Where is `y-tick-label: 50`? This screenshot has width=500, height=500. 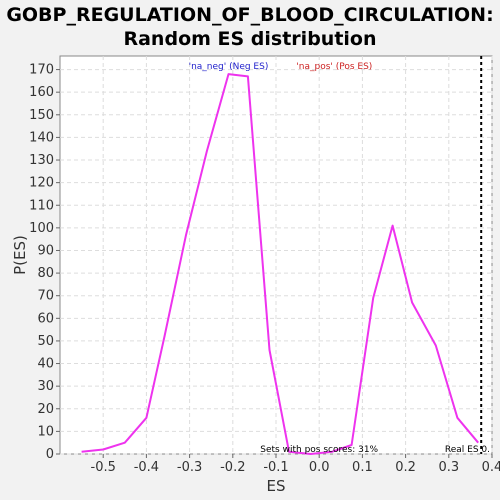
y-tick-label: 50 is located at coordinates (45, 341).